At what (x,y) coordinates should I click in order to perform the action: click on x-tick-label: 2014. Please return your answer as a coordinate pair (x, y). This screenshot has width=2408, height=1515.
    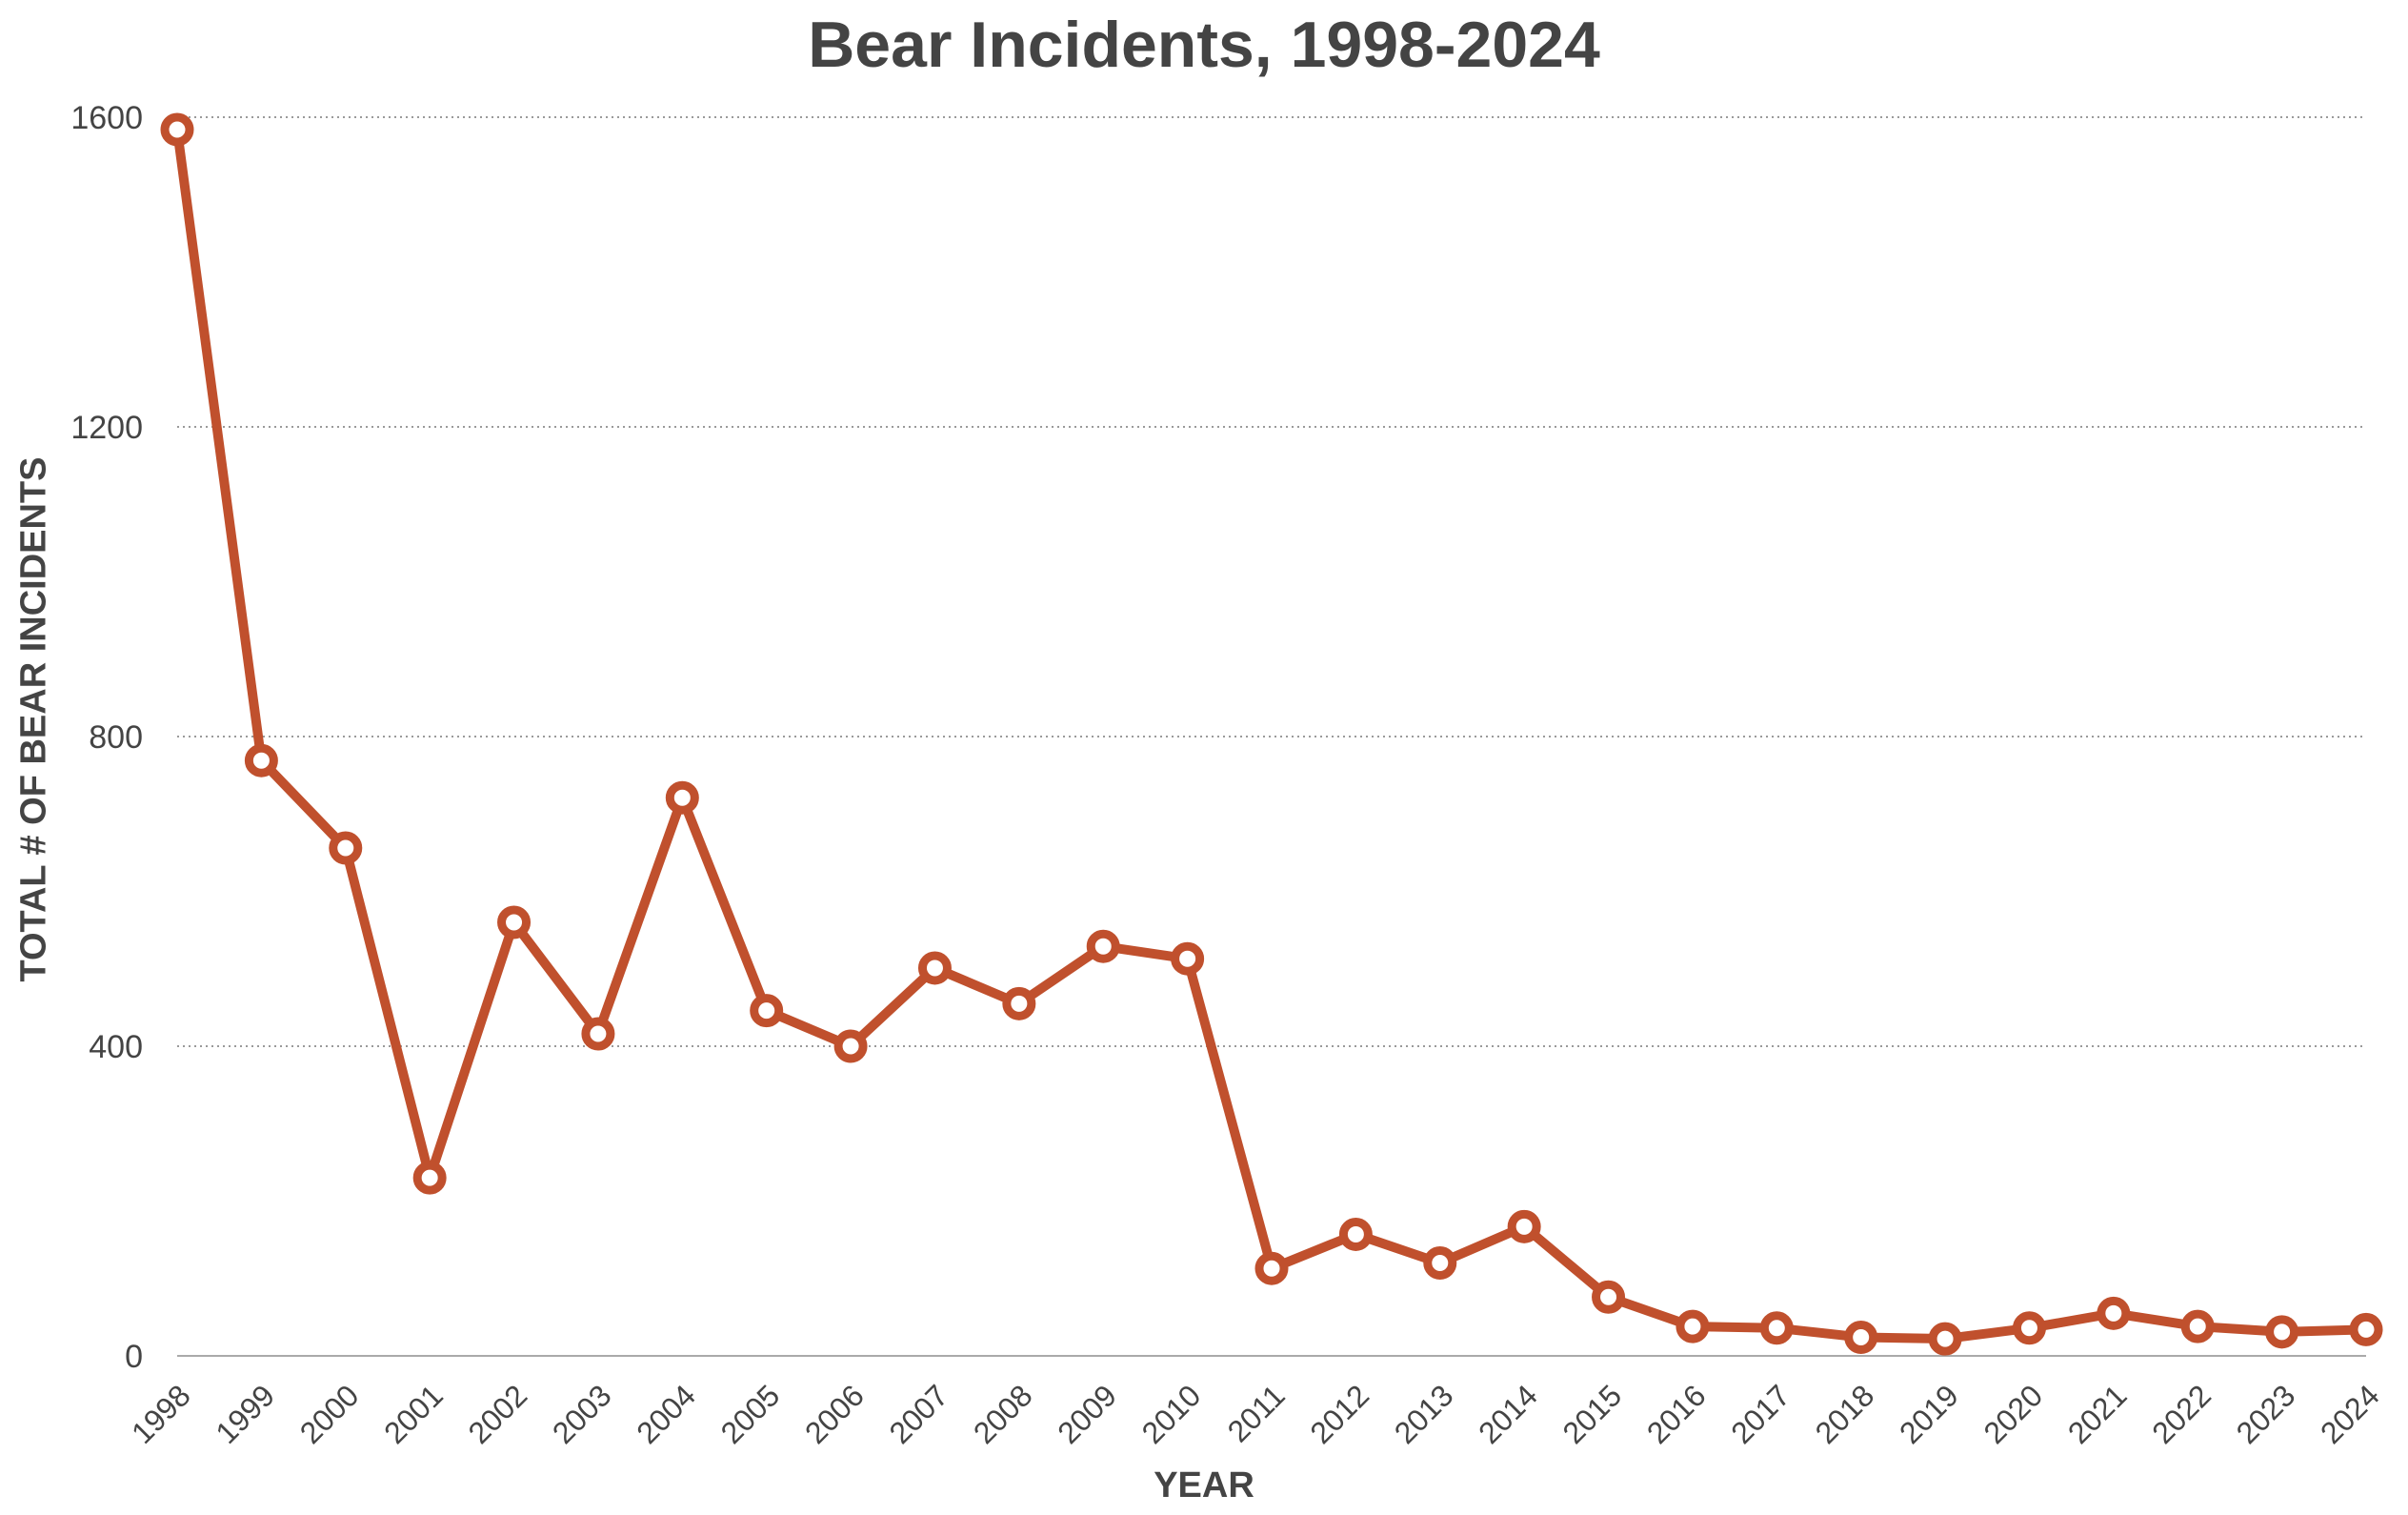
    Looking at the image, I should click on (1508, 1414).